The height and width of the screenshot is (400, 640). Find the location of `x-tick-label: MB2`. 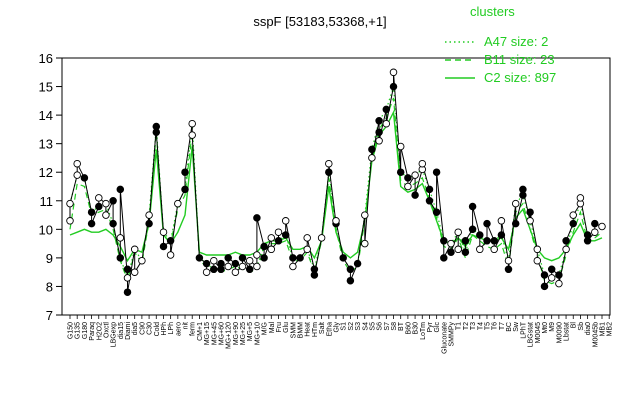

x-tick-label: MB2 is located at coordinates (610, 329).